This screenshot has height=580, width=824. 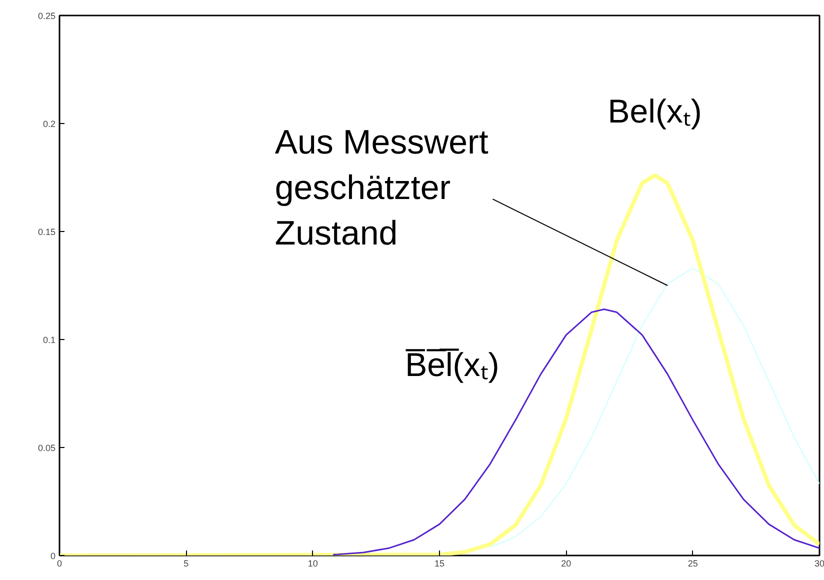 What do you see at coordinates (49, 124) in the screenshot?
I see `y-tick-label: 0.2` at bounding box center [49, 124].